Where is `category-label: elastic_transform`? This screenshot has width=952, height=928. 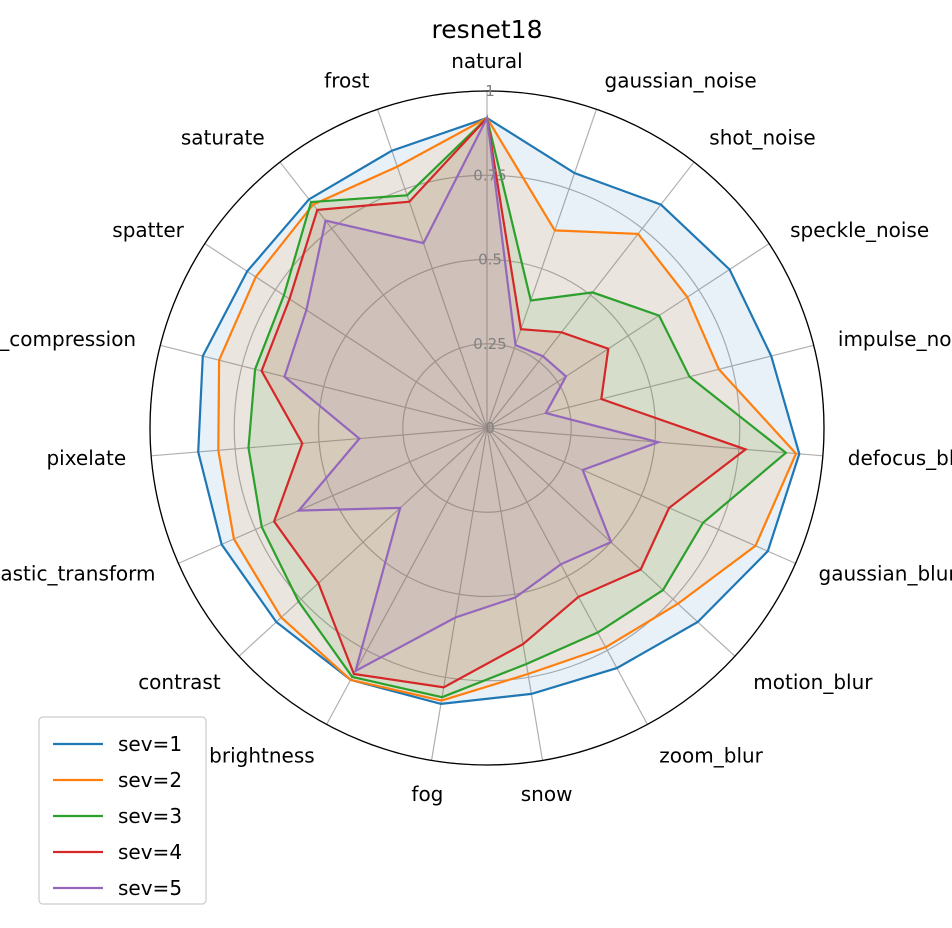
category-label: elastic_transform is located at coordinates (78, 573).